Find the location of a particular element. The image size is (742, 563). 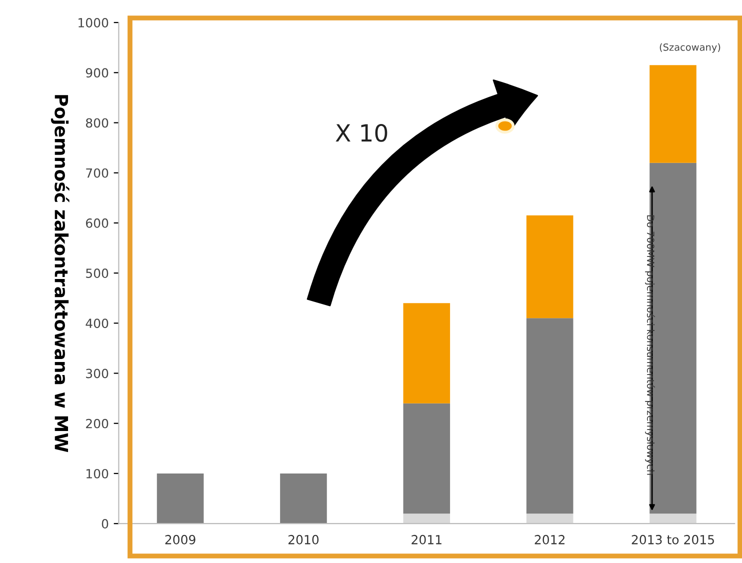

x-tick-label: 2011 is located at coordinates (427, 539).